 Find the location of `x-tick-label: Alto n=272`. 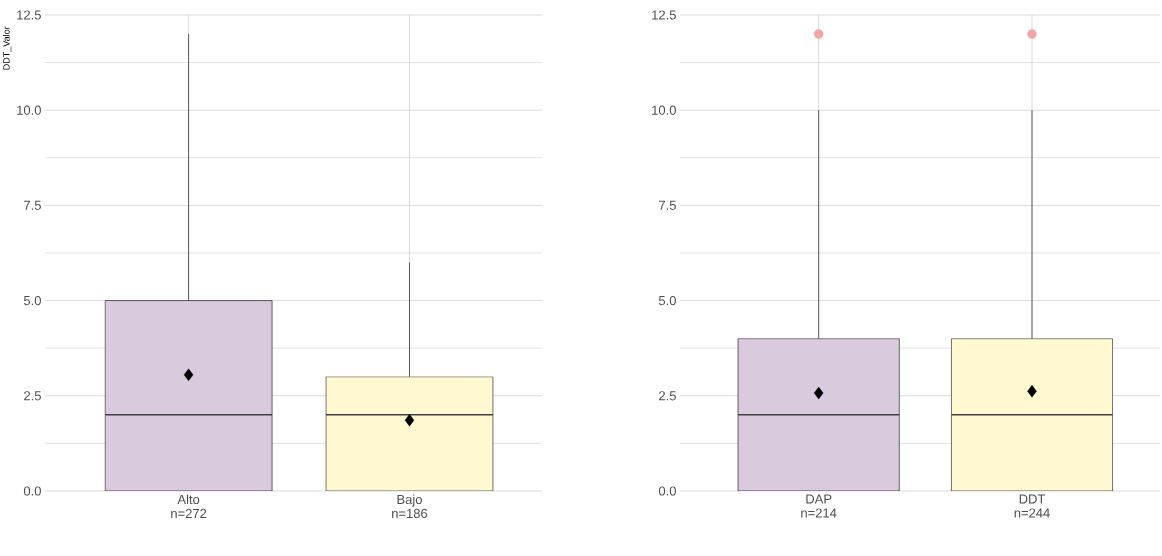

x-tick-label: Alto n=272 is located at coordinates (189, 506).